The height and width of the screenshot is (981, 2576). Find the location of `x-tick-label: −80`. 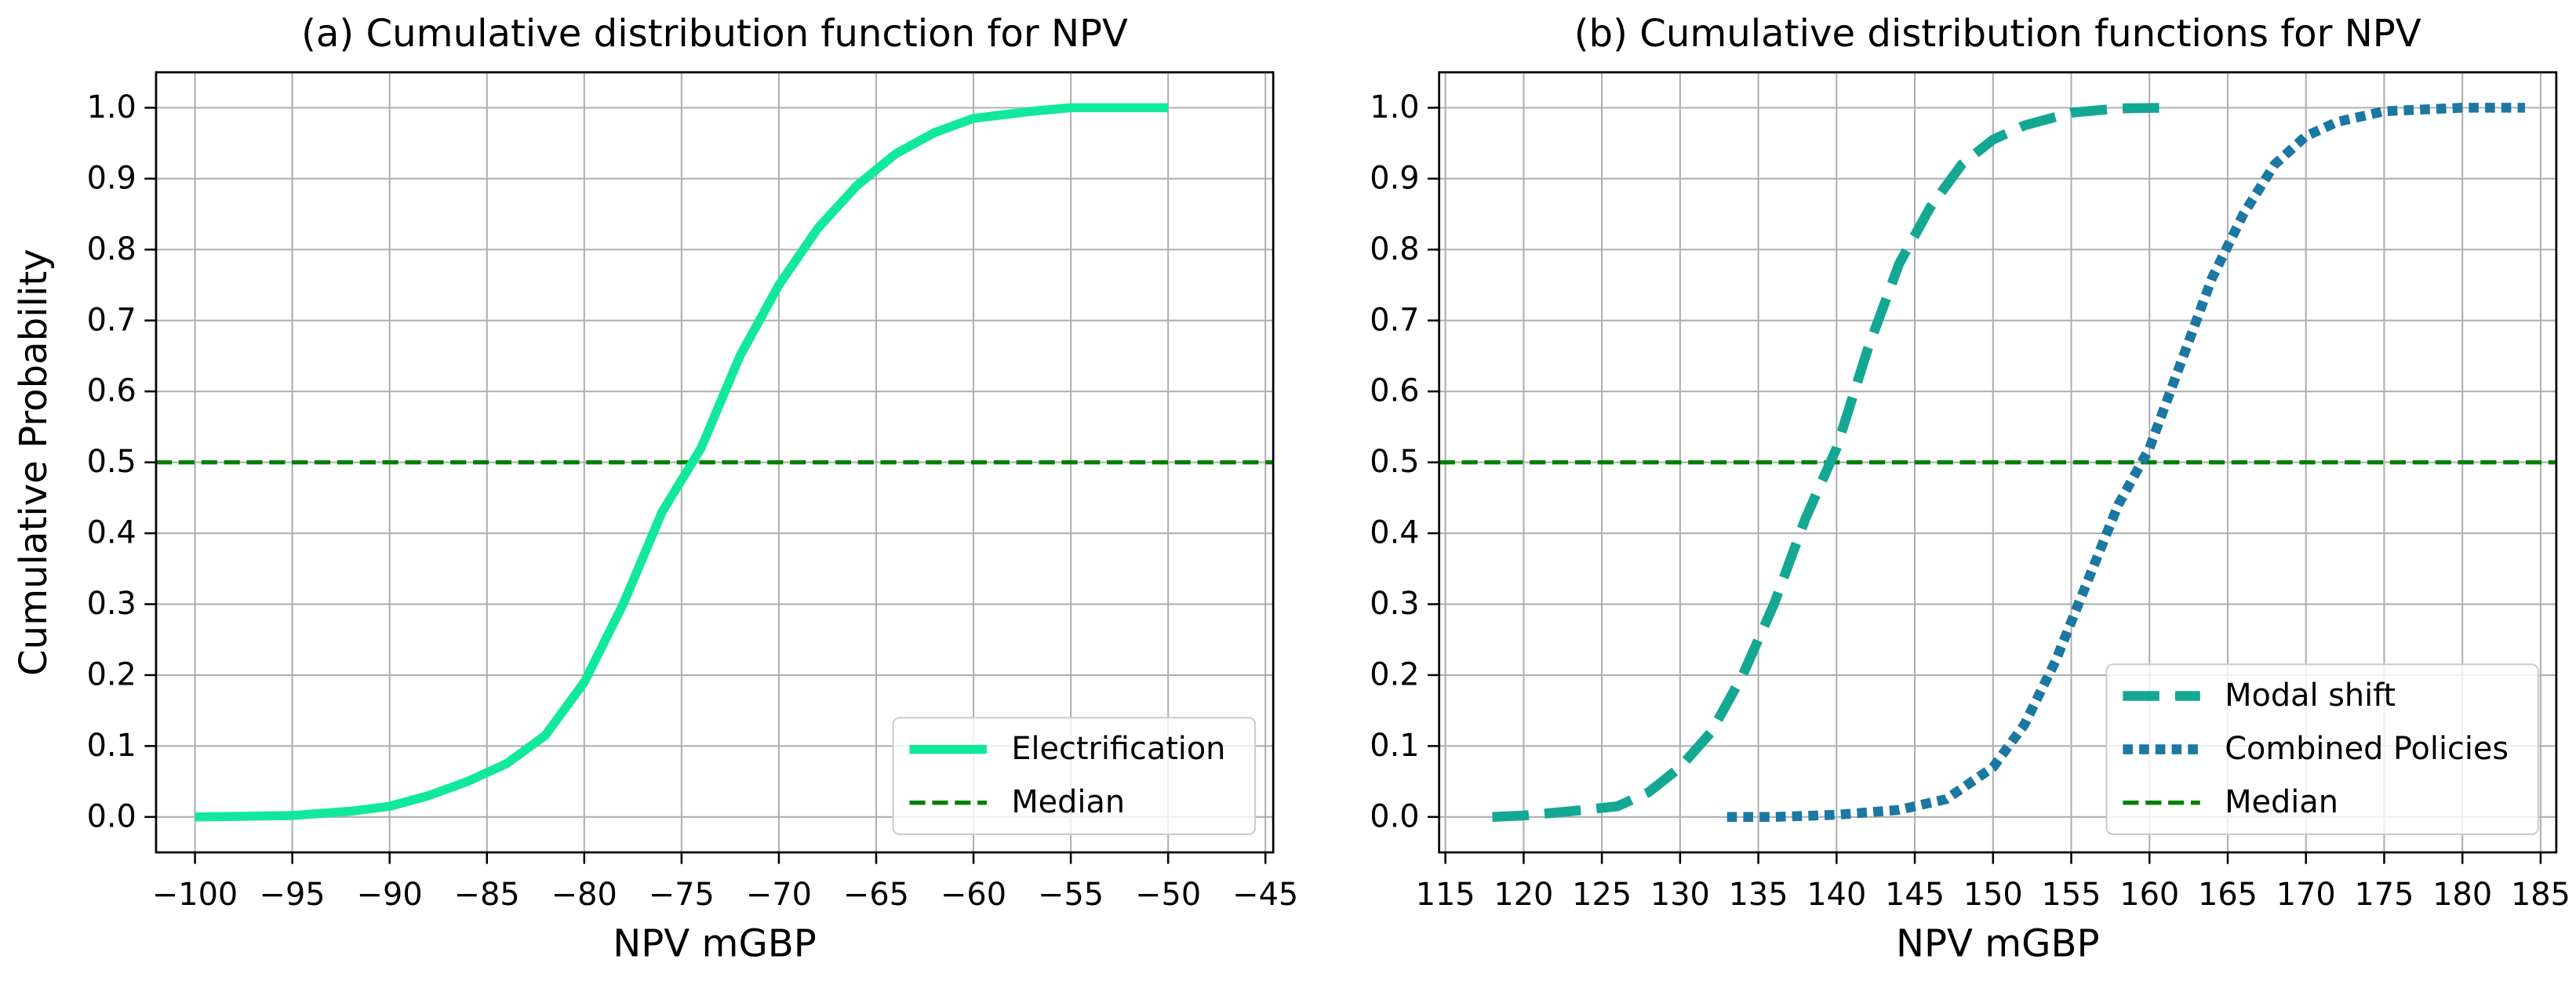

x-tick-label: −80 is located at coordinates (584, 895).